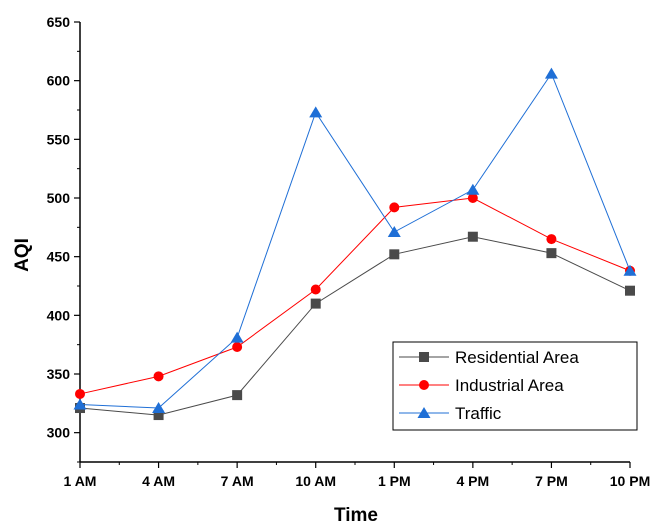  I want to click on y-tick-label: 300, so click(59, 433).